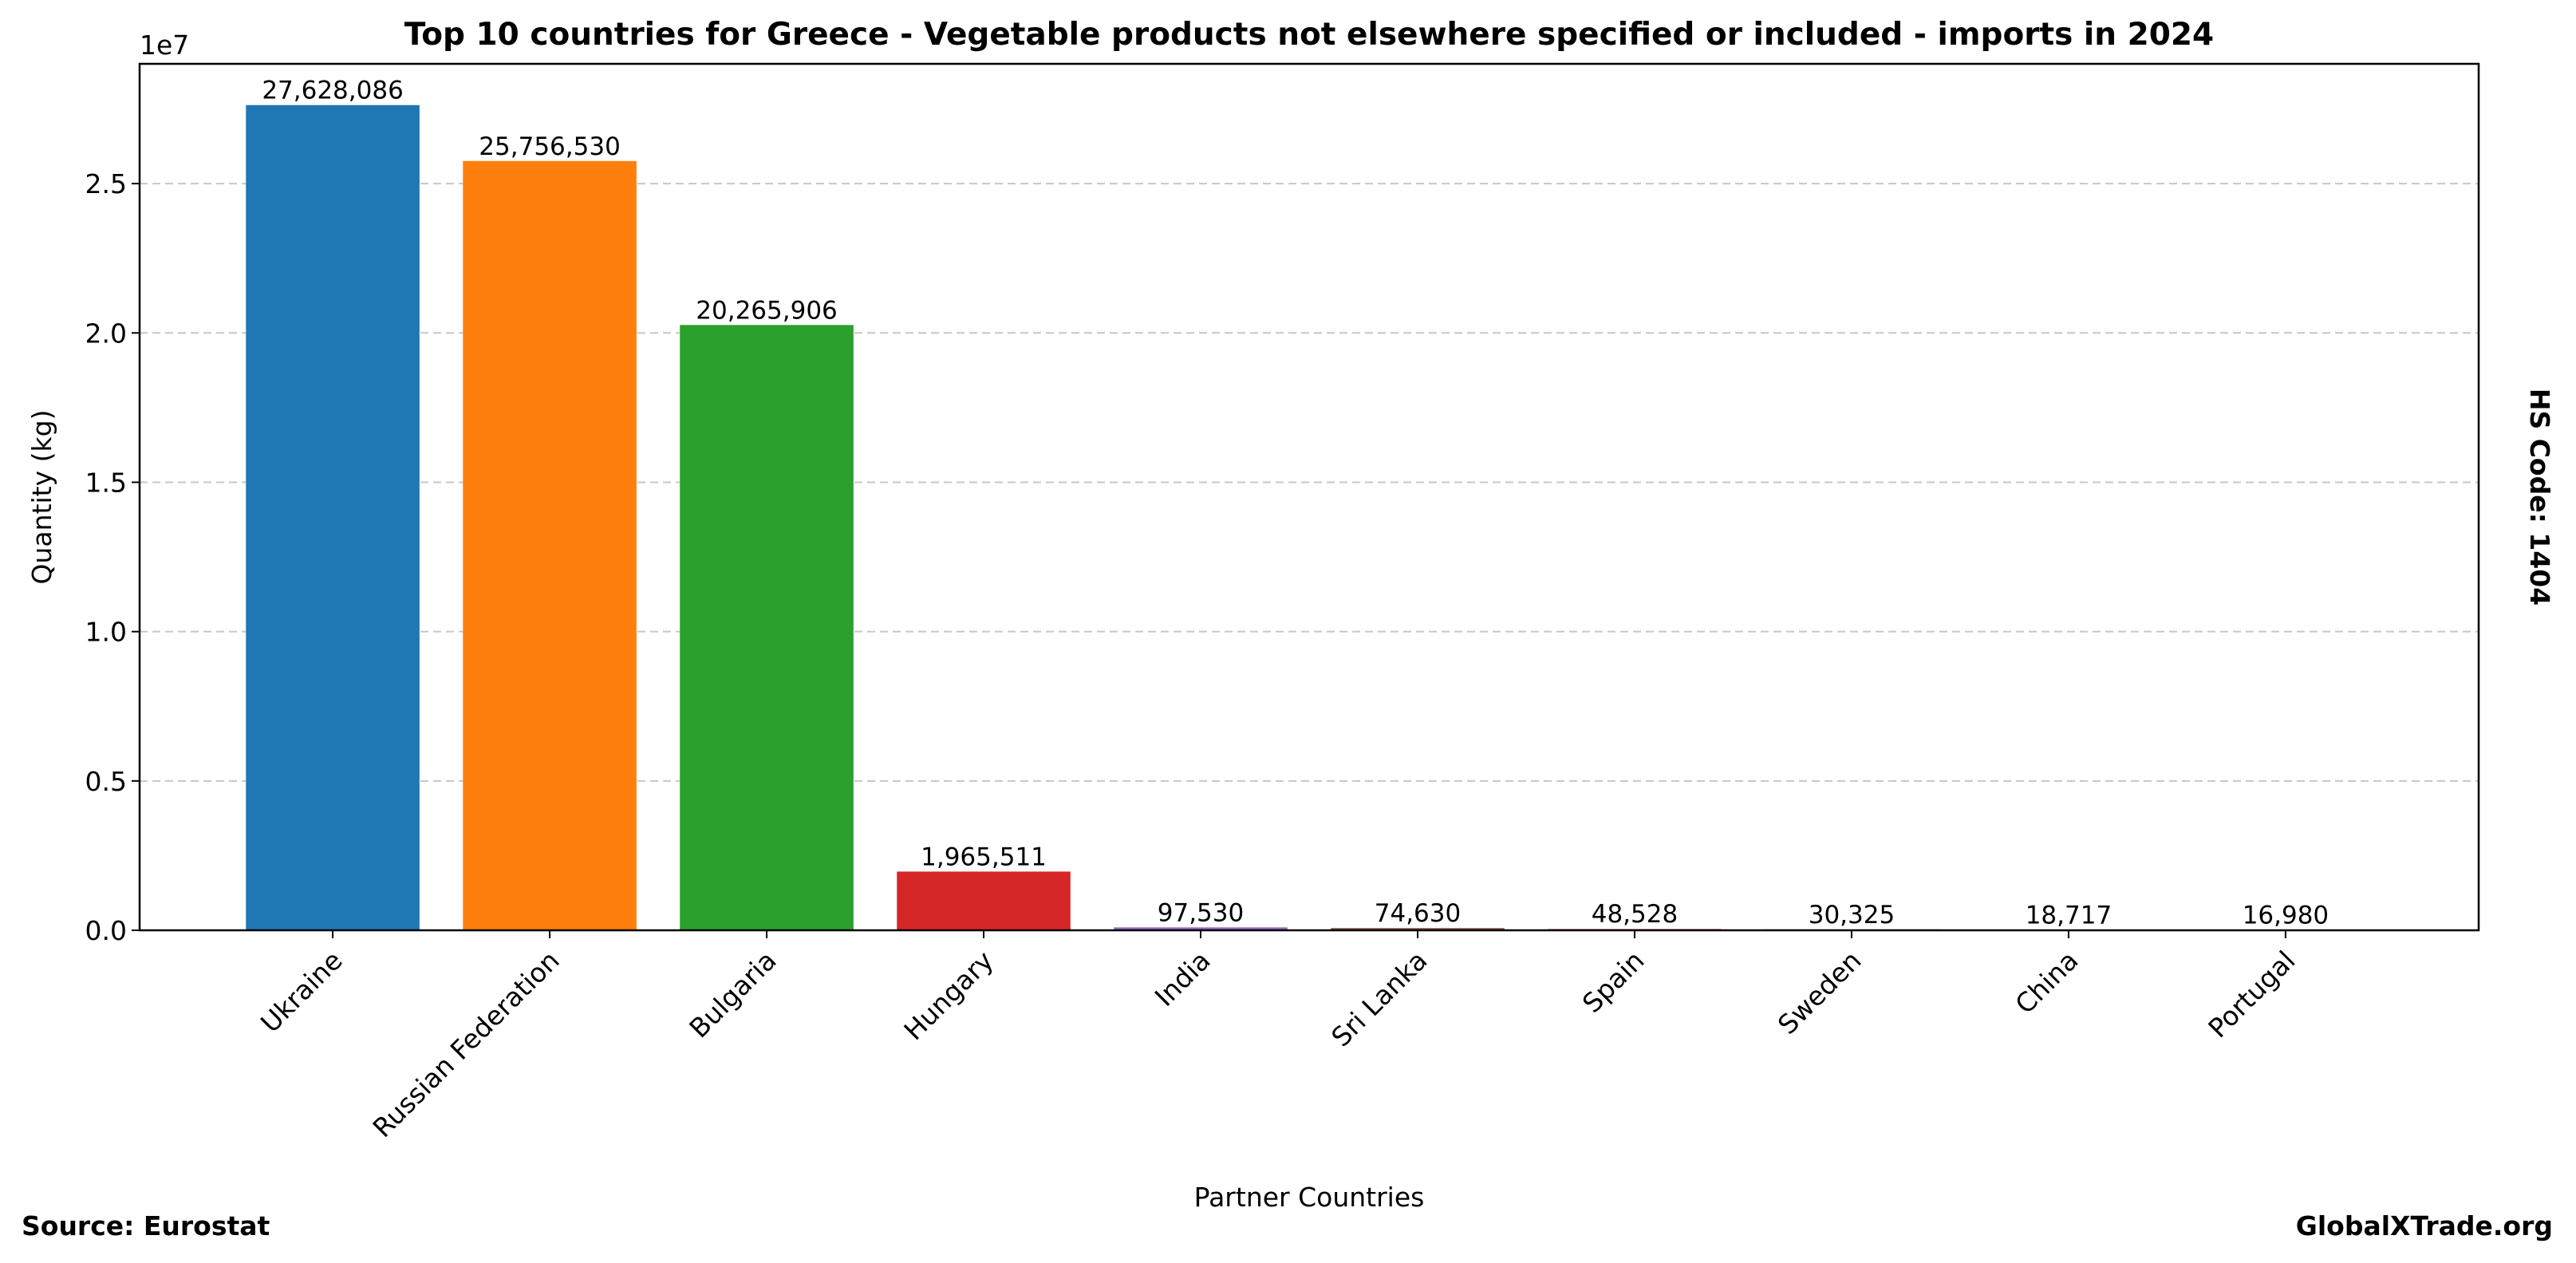  I want to click on y-tick-label: 2.5, so click(106, 183).